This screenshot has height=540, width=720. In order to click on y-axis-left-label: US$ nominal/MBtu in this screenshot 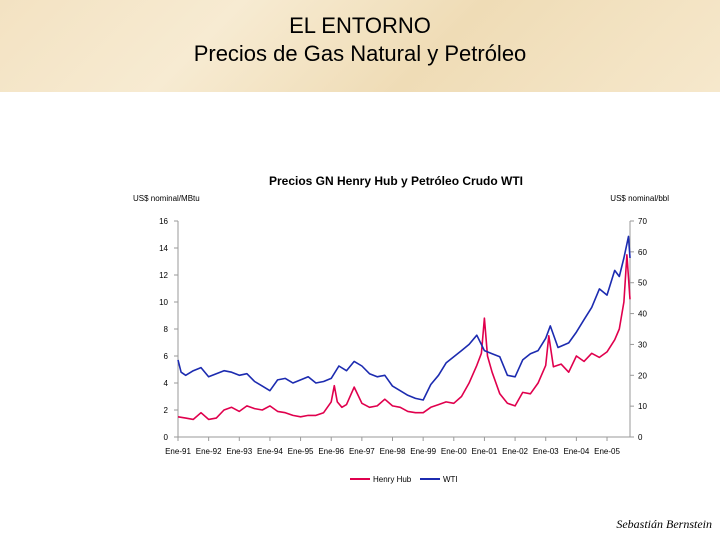, I will do `click(166, 198)`.